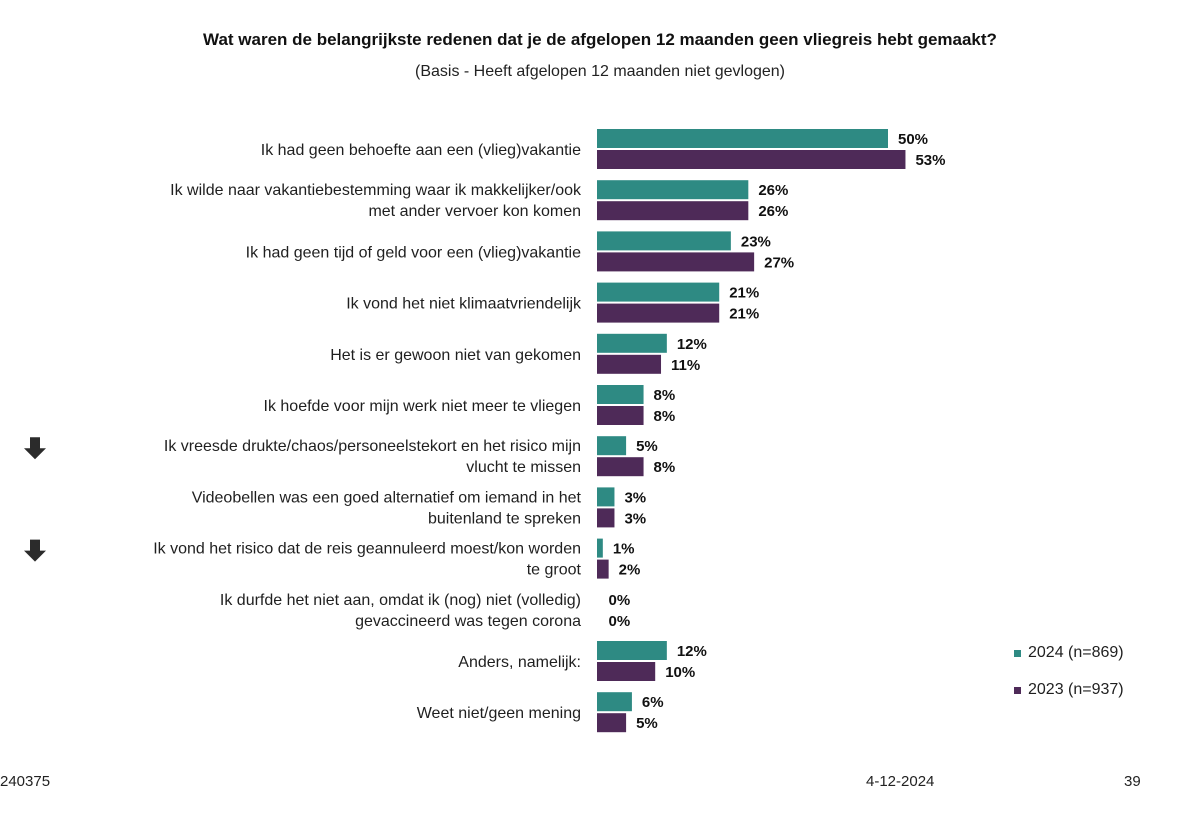 The image size is (1200, 818). Describe the element at coordinates (930, 160) in the screenshot. I see `data-label: 53%` at that location.